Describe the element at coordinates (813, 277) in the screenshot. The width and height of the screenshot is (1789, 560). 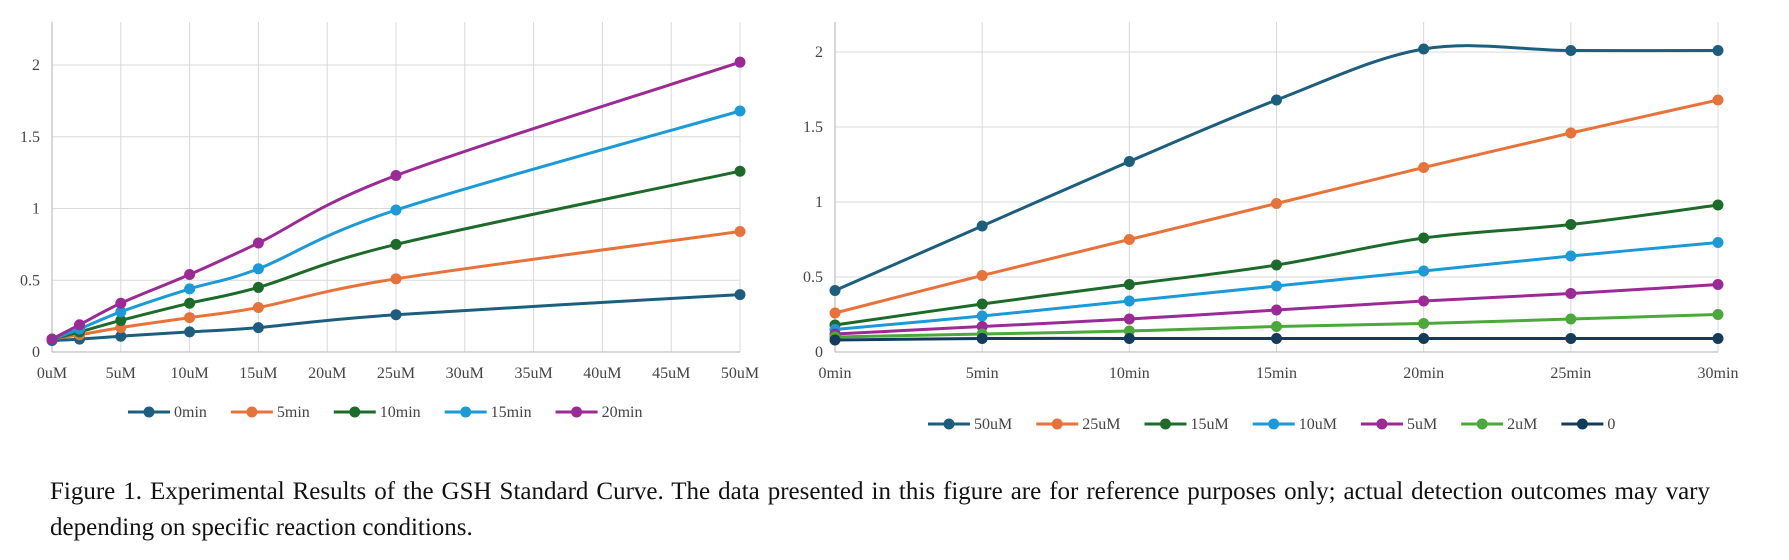
I see `c1-y-tick-label: 0.5` at that location.